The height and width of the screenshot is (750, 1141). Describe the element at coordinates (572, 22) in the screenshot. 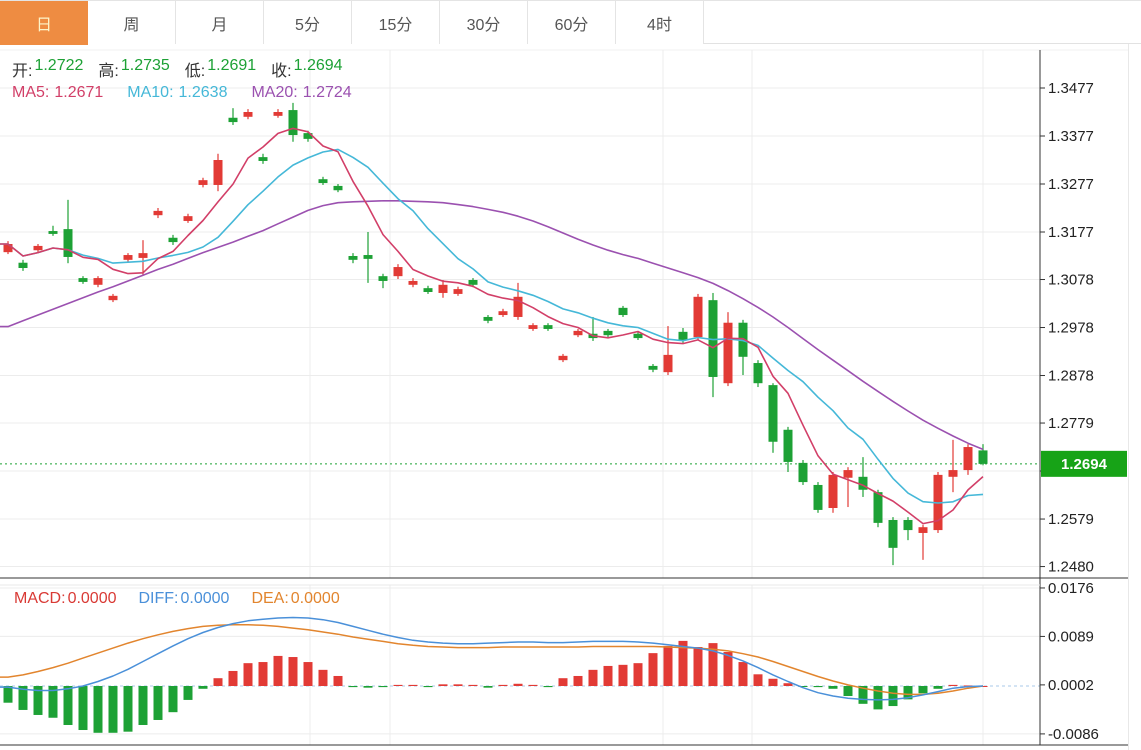

I see `tab-60min: 60分` at that location.